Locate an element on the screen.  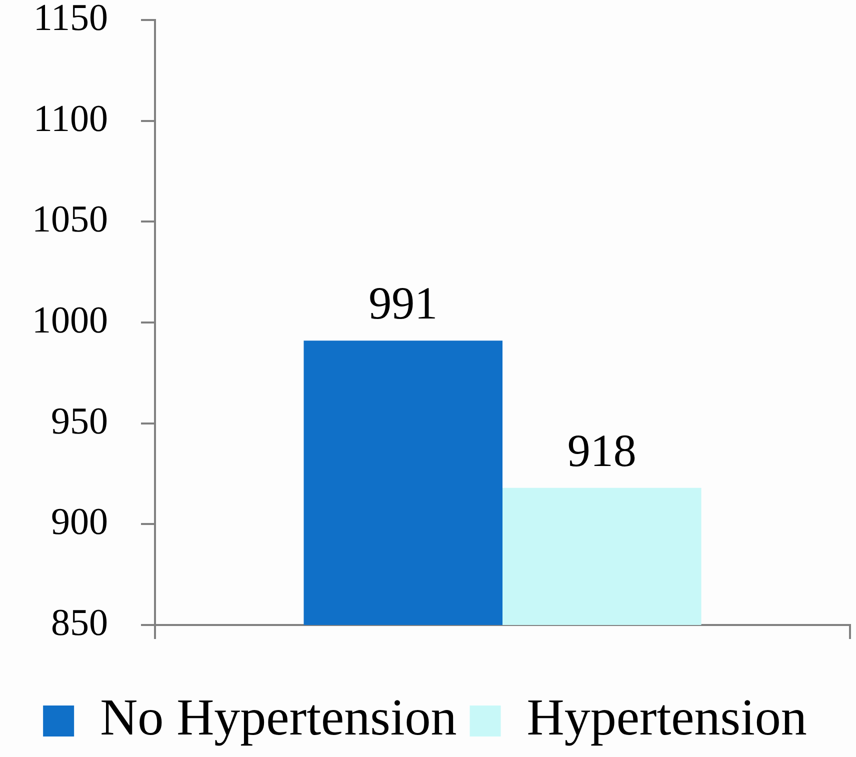
y-tick-label: 950 is located at coordinates (79, 421).